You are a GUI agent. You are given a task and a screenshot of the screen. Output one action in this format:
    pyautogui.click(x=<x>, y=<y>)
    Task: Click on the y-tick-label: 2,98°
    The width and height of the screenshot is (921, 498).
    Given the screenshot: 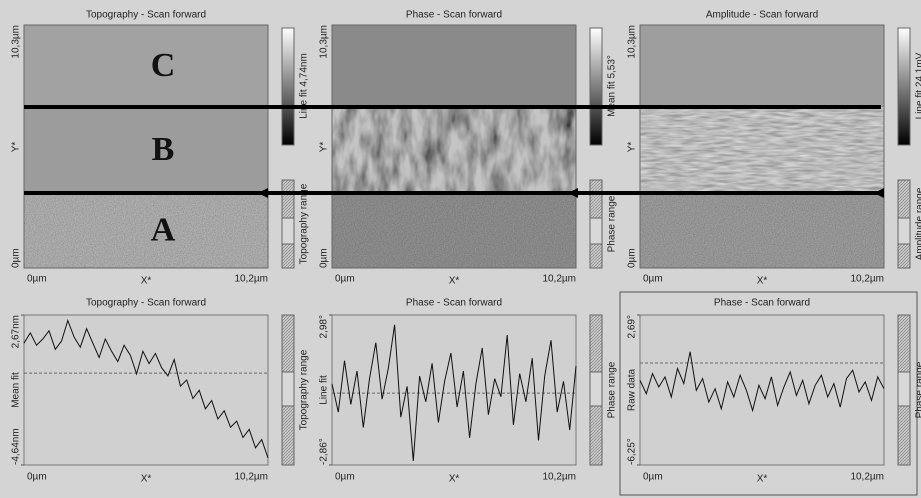 What is the action you would take?
    pyautogui.click(x=324, y=326)
    